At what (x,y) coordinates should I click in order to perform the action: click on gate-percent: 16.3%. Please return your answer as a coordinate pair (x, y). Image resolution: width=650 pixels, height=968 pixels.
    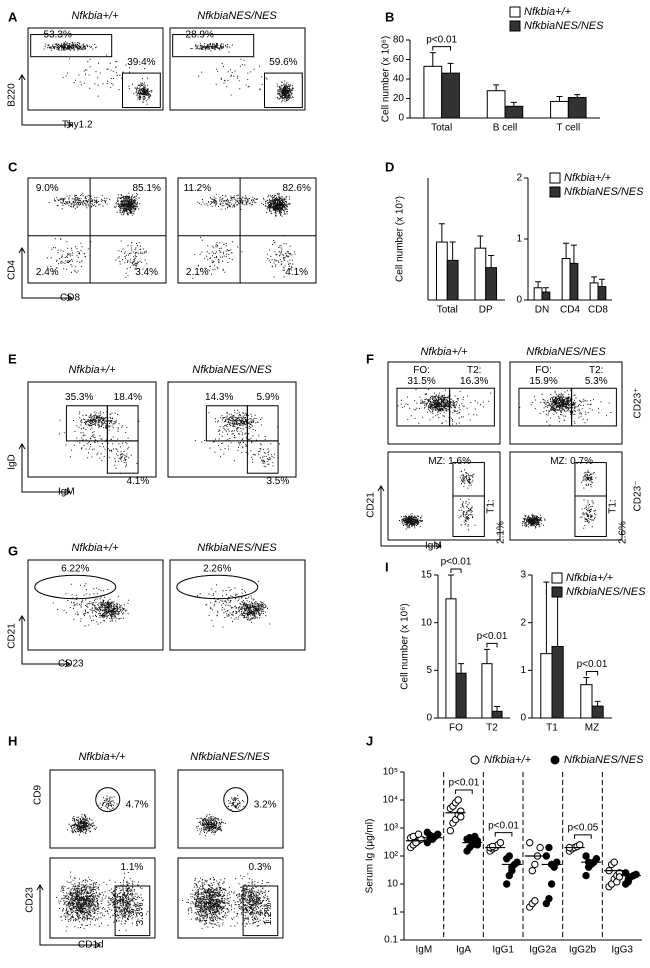
    Looking at the image, I should click on (474, 381).